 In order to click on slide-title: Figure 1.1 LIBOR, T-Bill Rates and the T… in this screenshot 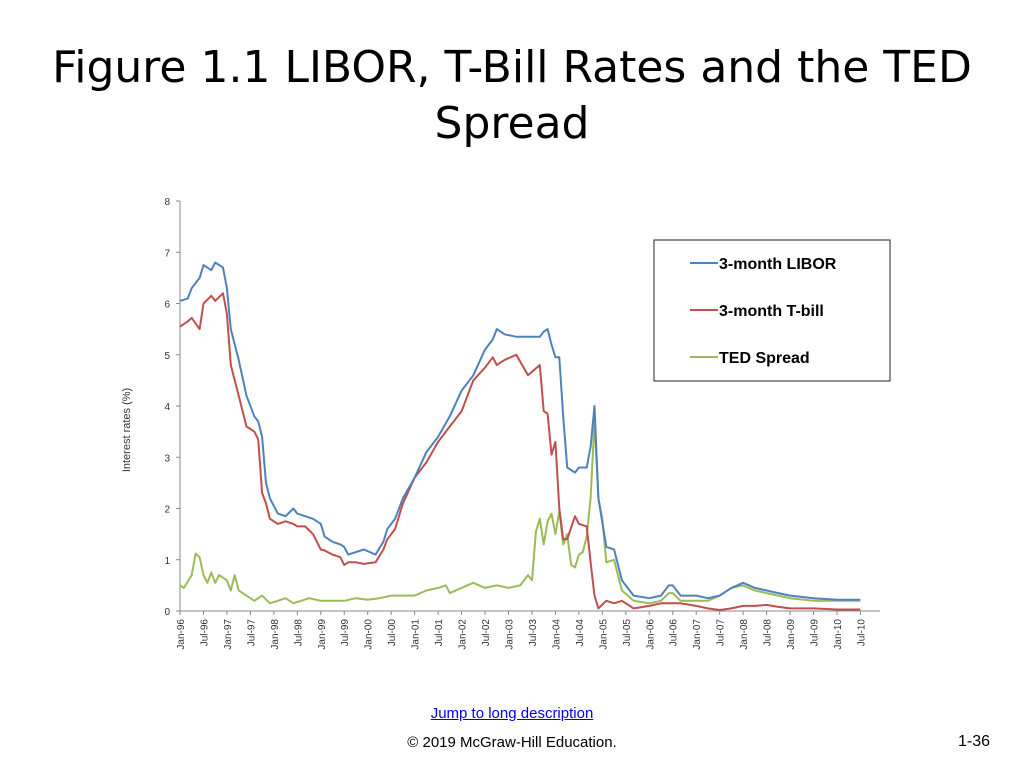, I will do `click(512, 95)`.